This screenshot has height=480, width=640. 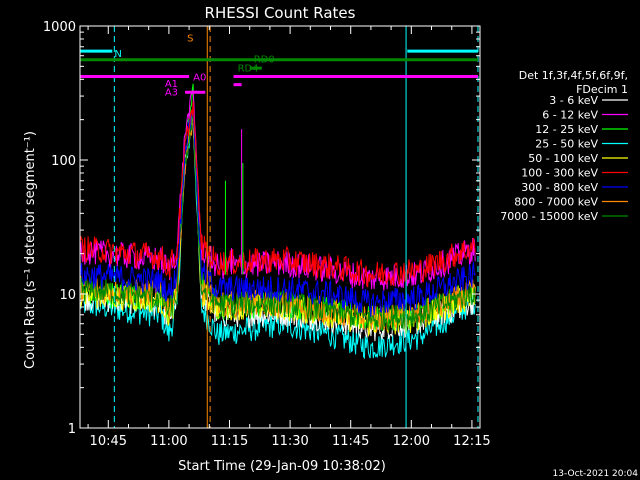 I want to click on y-tick-label: 10, so click(x=67, y=295).